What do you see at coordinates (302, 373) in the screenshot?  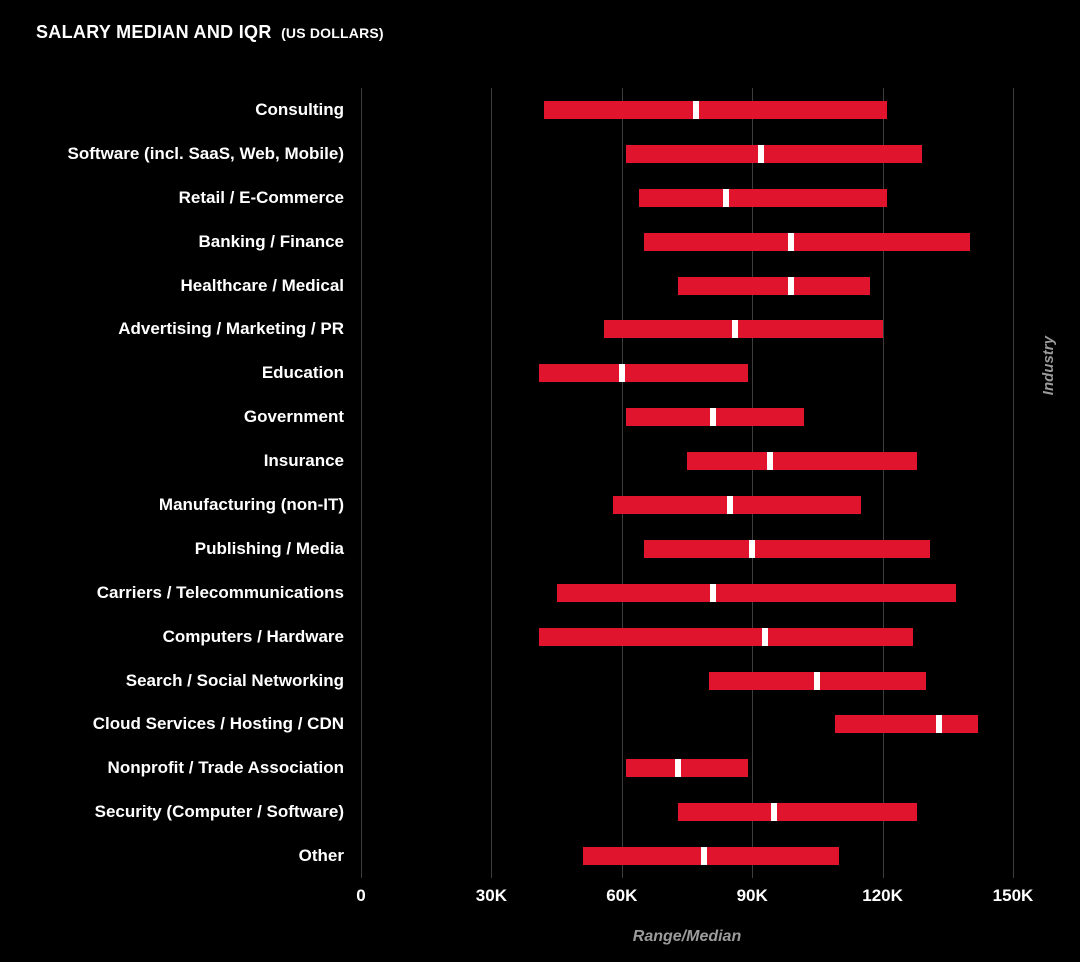 I see `industry-label: Education` at bounding box center [302, 373].